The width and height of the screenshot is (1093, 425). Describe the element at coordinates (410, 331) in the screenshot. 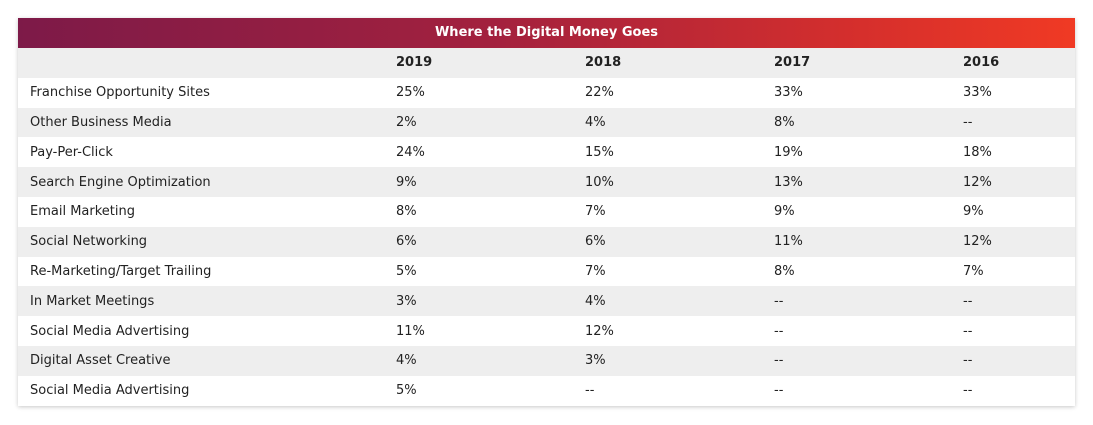

I see `cell-2019: 11%` at that location.